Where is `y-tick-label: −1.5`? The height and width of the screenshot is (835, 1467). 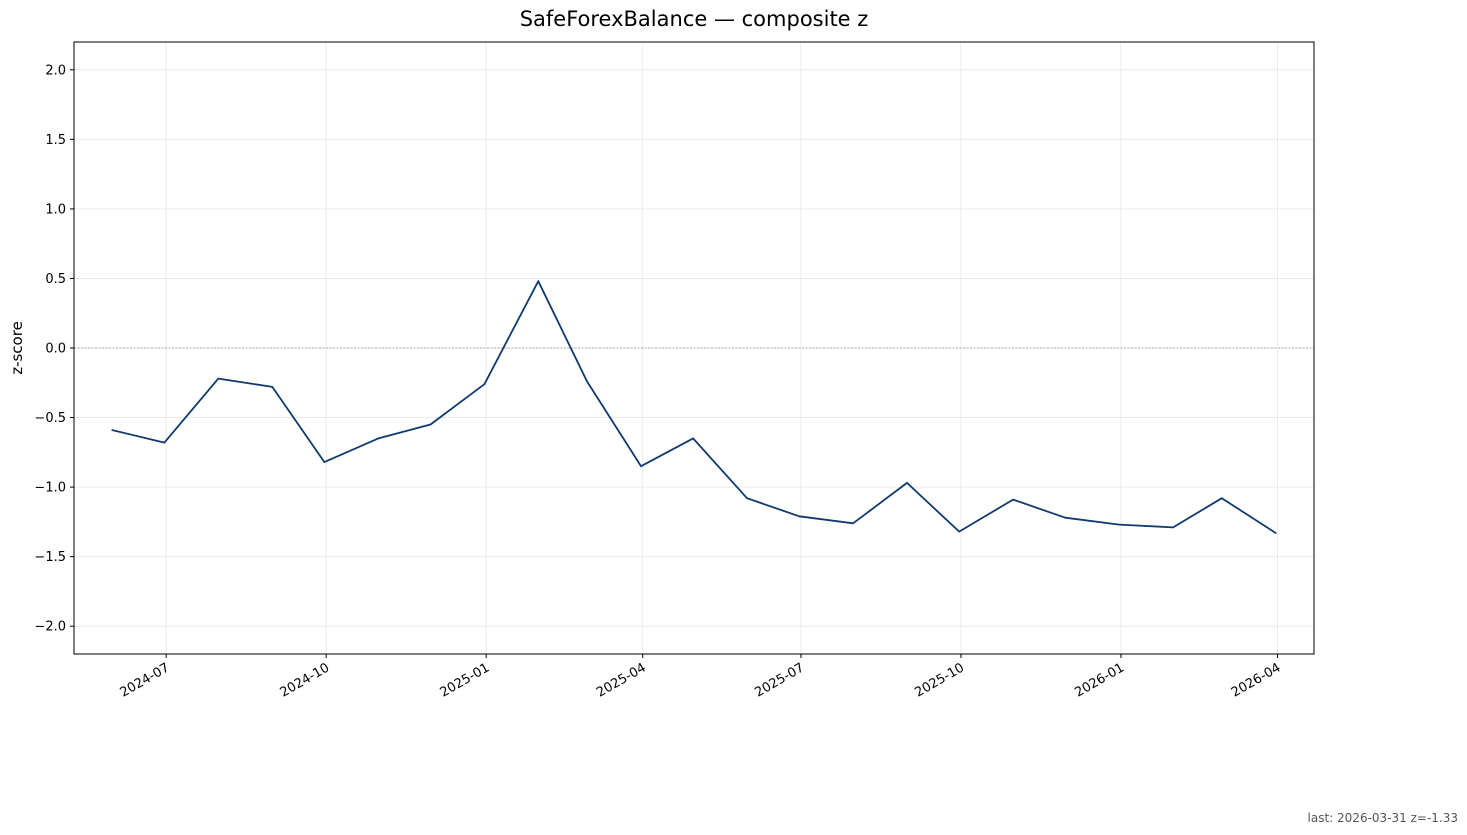 y-tick-label: −1.5 is located at coordinates (50, 557).